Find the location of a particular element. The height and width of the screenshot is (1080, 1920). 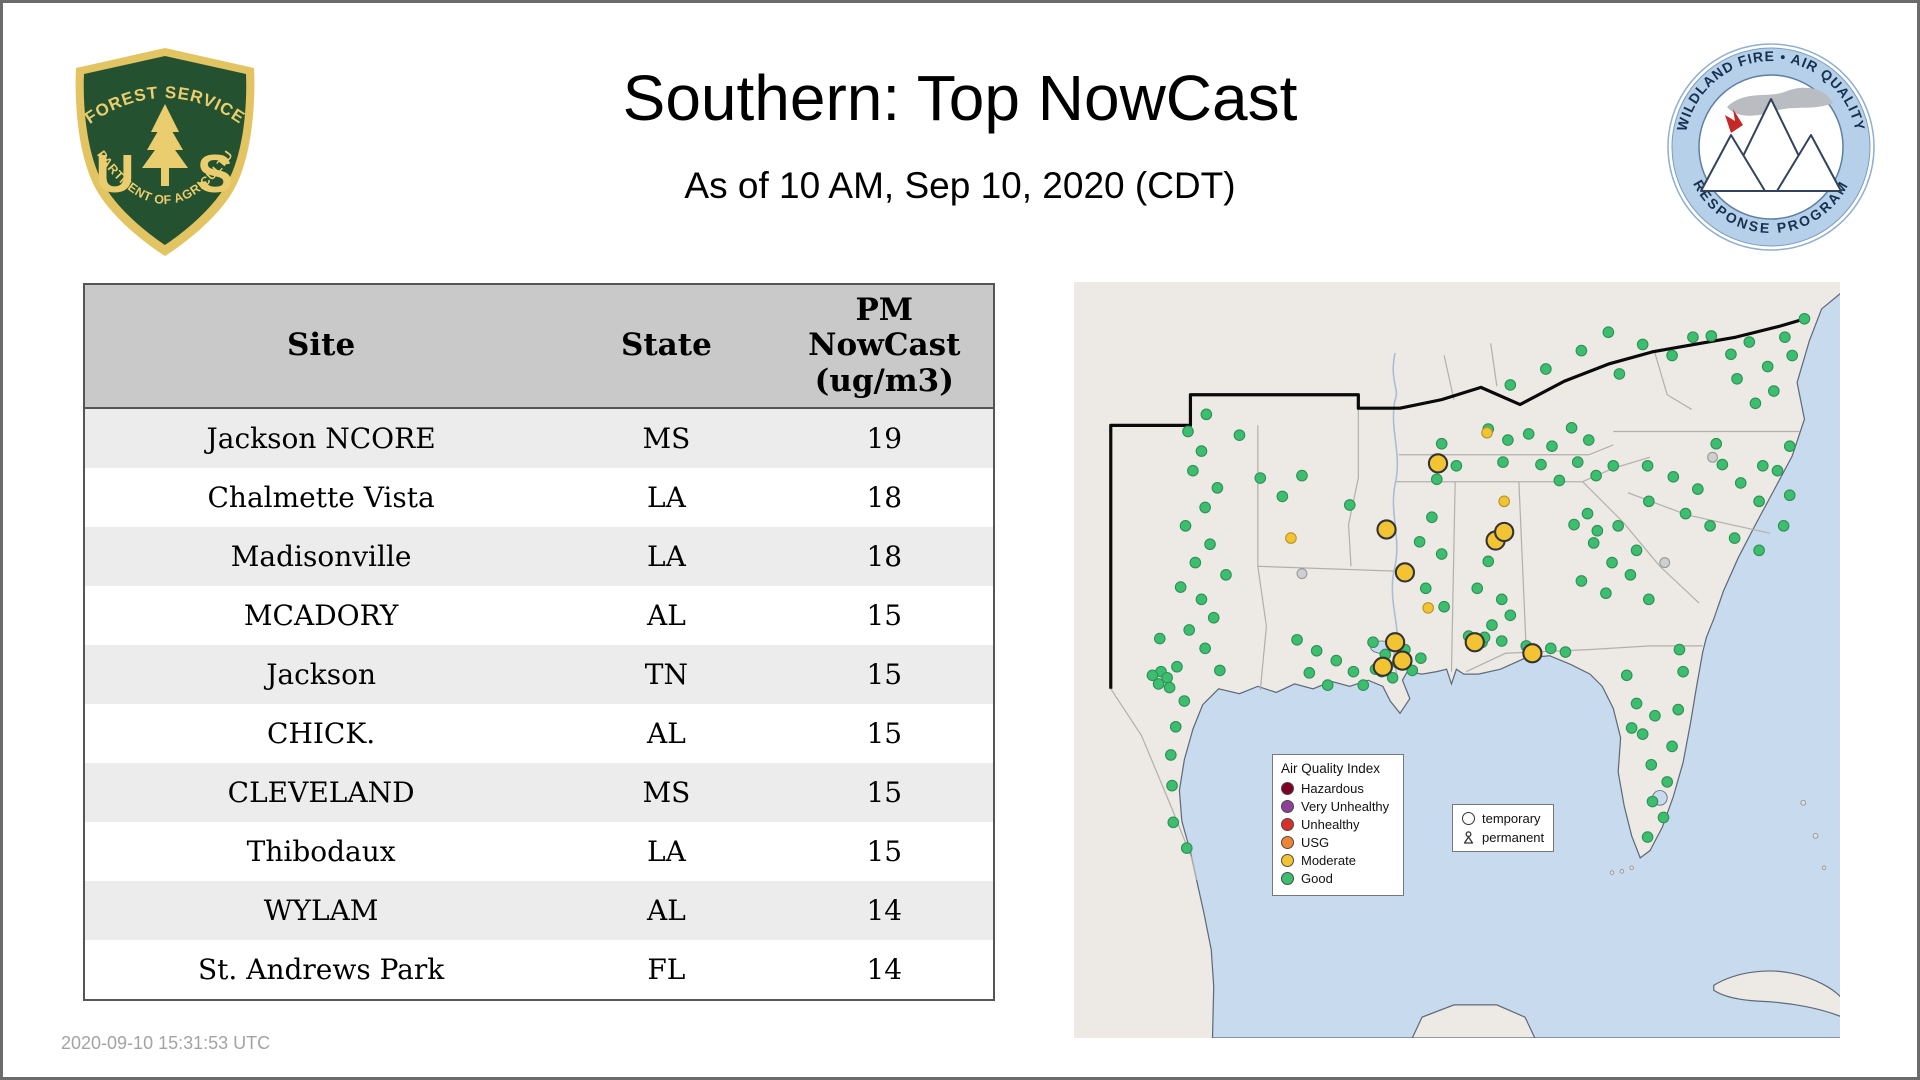

site-cell: CLEVELAND is located at coordinates (321, 792).